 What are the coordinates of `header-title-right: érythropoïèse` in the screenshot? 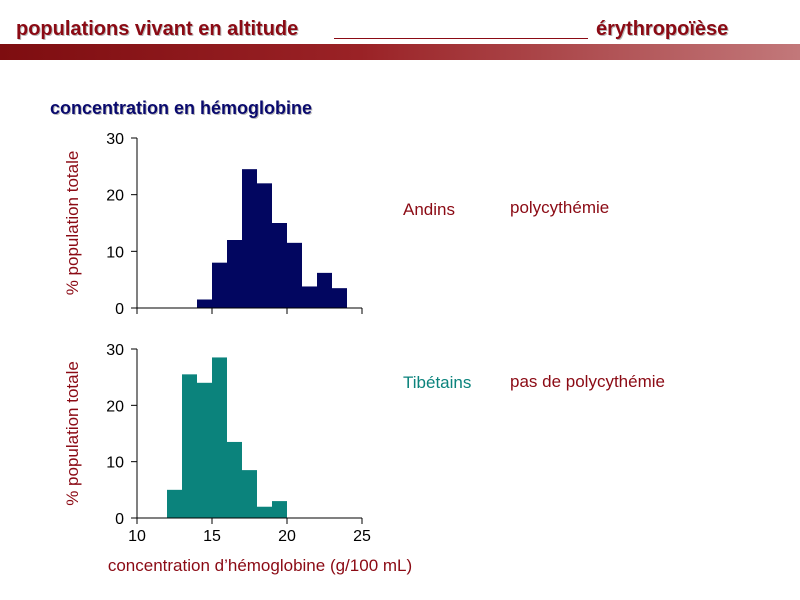 It's located at (662, 29).